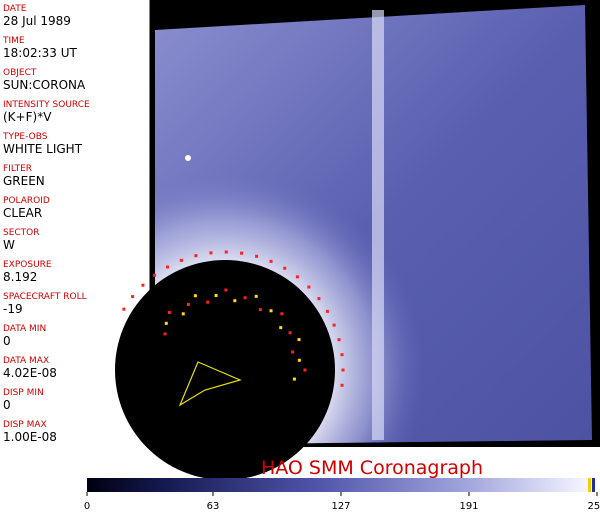 The image size is (600, 512). Describe the element at coordinates (25, 137) in the screenshot. I see `field-label: TYPE-OBS` at that location.